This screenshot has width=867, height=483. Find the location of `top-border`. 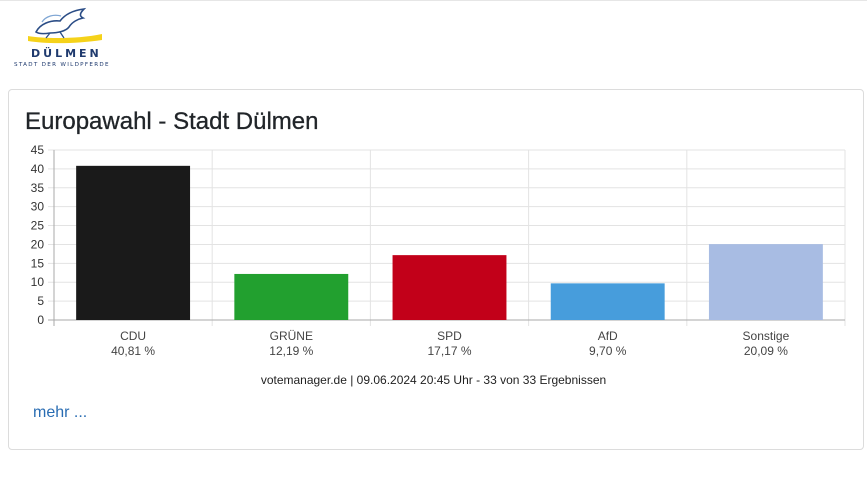

top-border is located at coordinates (433, 0).